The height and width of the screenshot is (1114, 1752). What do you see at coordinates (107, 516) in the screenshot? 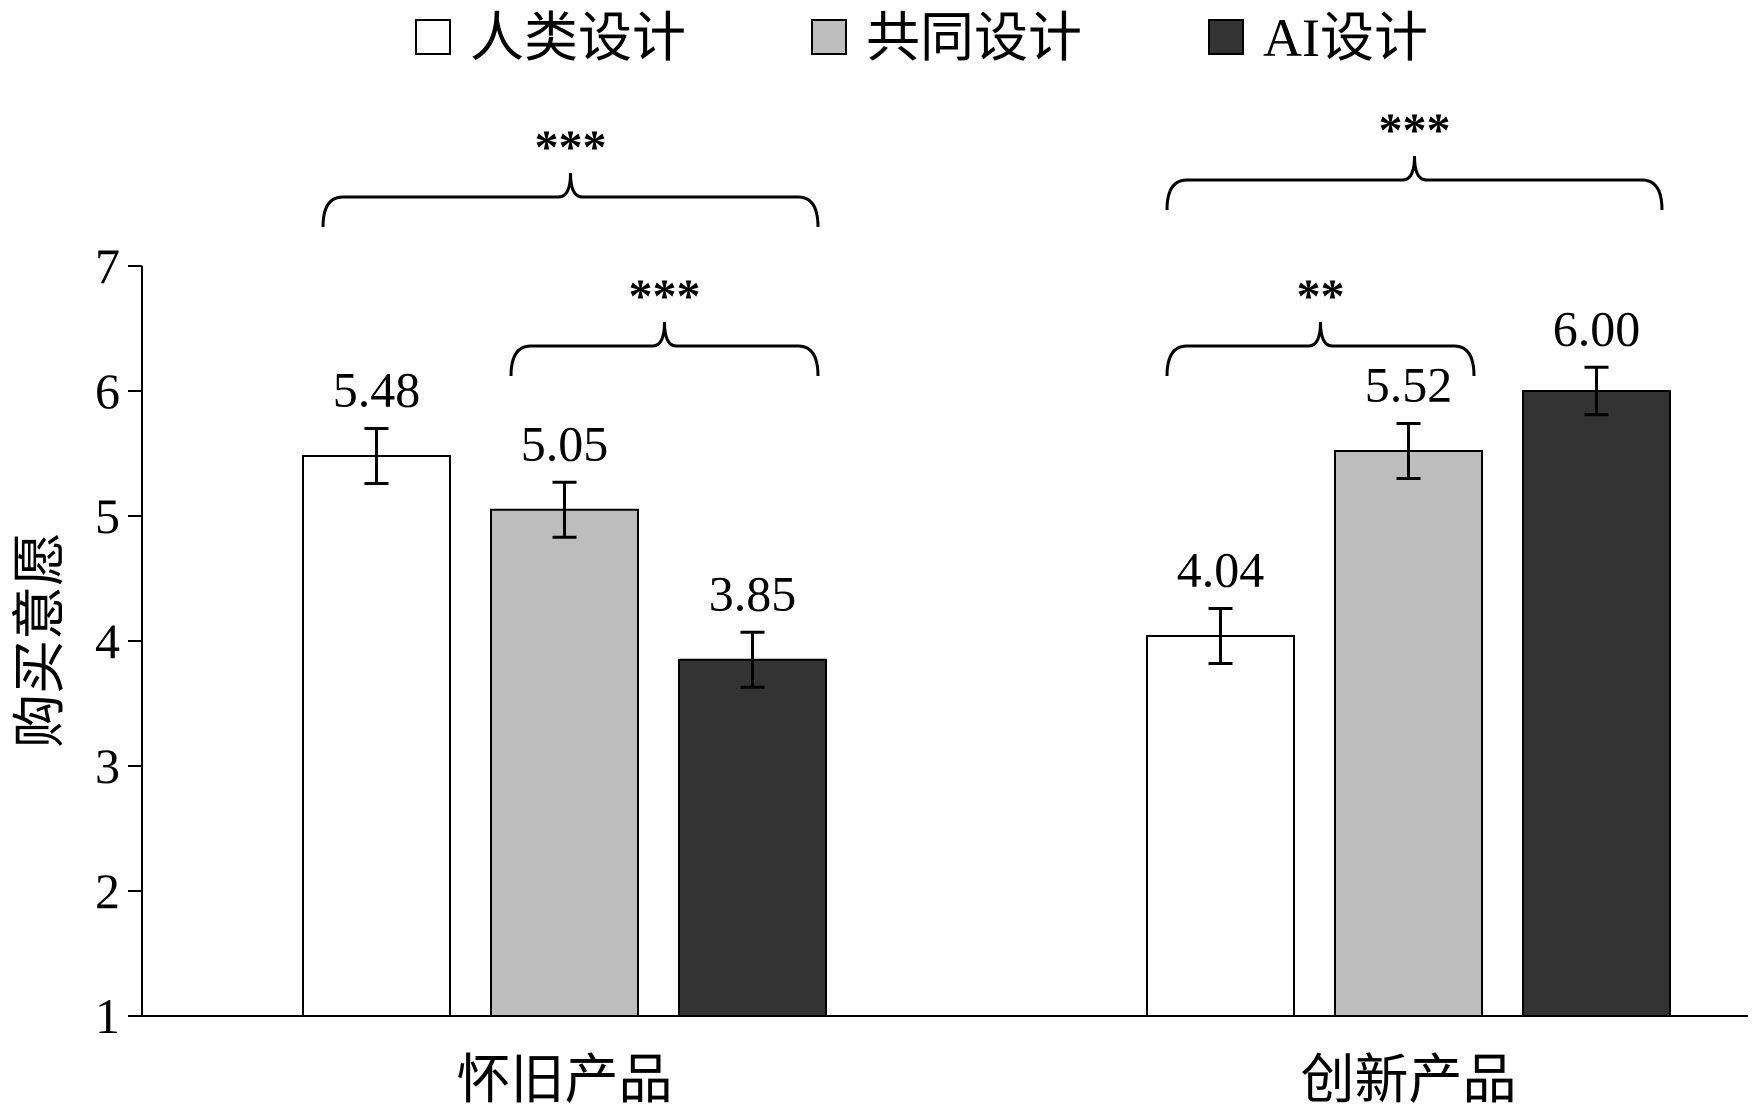
I see `y-tick-label: 5` at bounding box center [107, 516].